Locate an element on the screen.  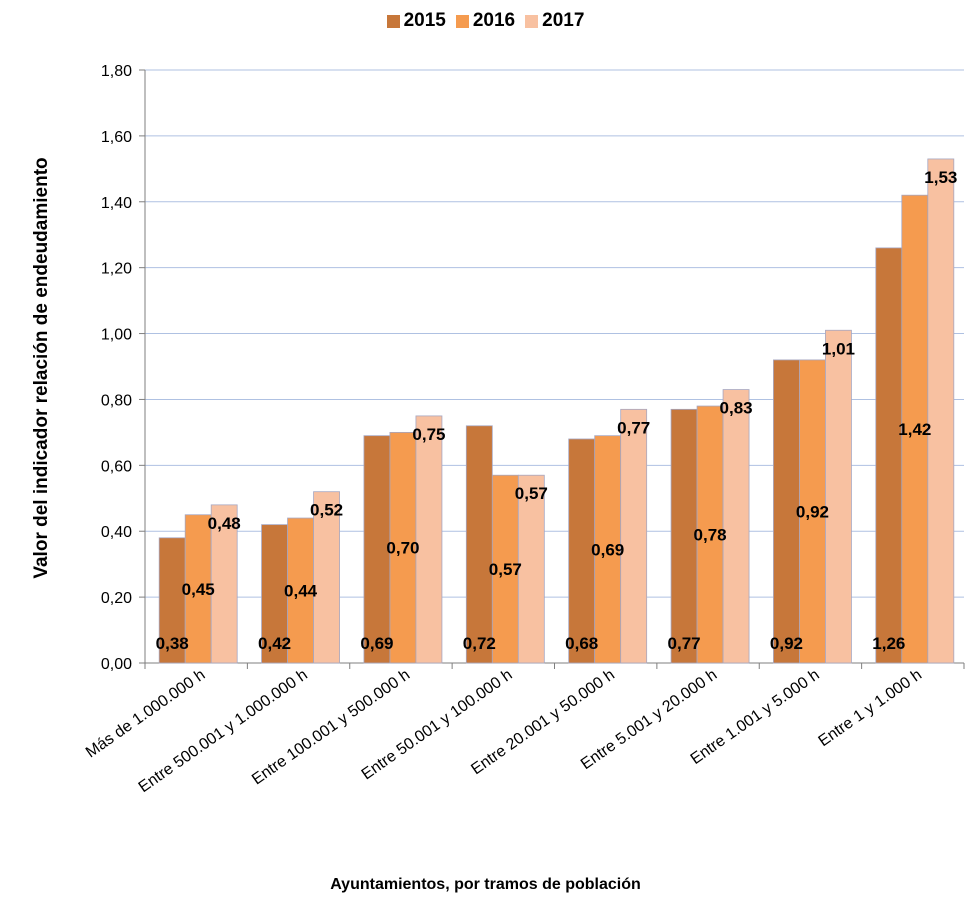
y-tick-label: 0,80 is located at coordinates (116, 400).